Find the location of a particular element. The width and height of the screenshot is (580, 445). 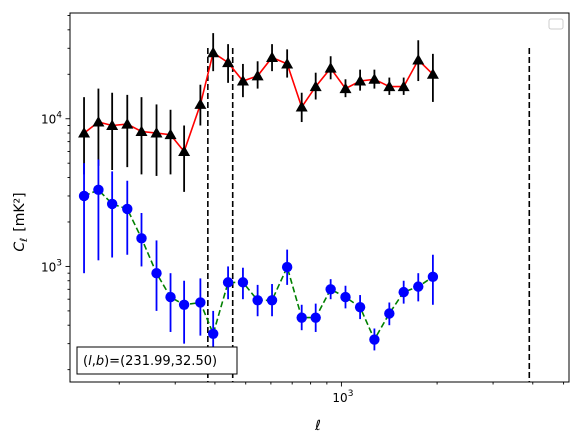

annotation-box: (l,b)=(231.99,32.50) is located at coordinates (157, 360).